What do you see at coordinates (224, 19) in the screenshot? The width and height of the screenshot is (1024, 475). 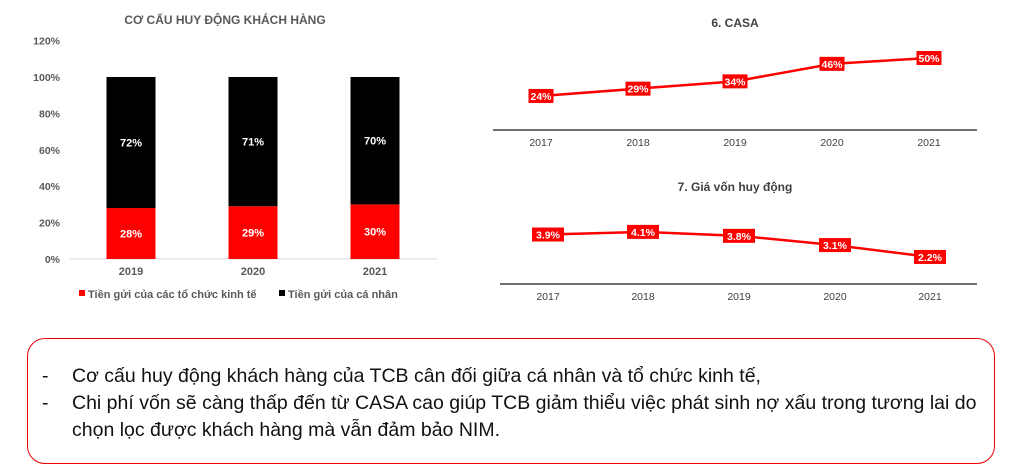 I see `chart-title: CƠ CẤU HUY ĐỘNG KHÁCH HÀNG` at bounding box center [224, 19].